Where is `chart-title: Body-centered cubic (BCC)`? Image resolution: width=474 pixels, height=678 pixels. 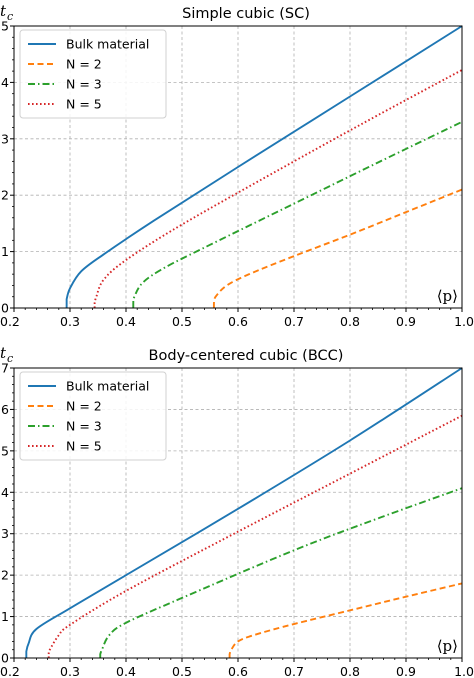
chart-title: Body-centered cubic (BCC) is located at coordinates (246, 356).